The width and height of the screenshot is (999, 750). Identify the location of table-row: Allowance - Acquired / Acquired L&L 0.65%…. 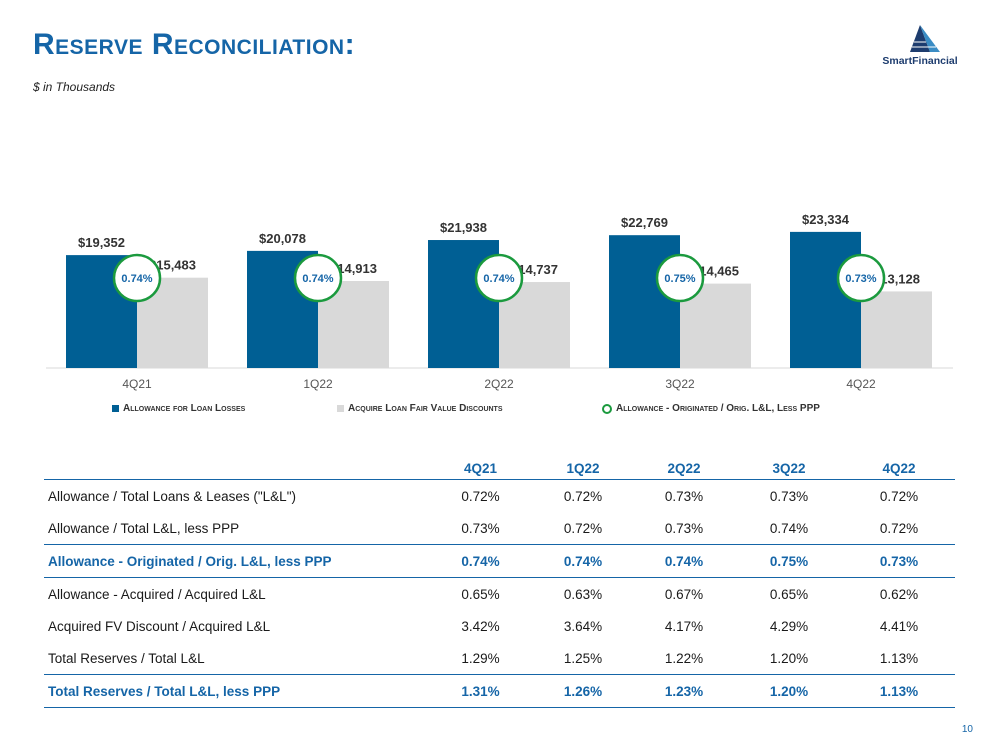
(499, 594).